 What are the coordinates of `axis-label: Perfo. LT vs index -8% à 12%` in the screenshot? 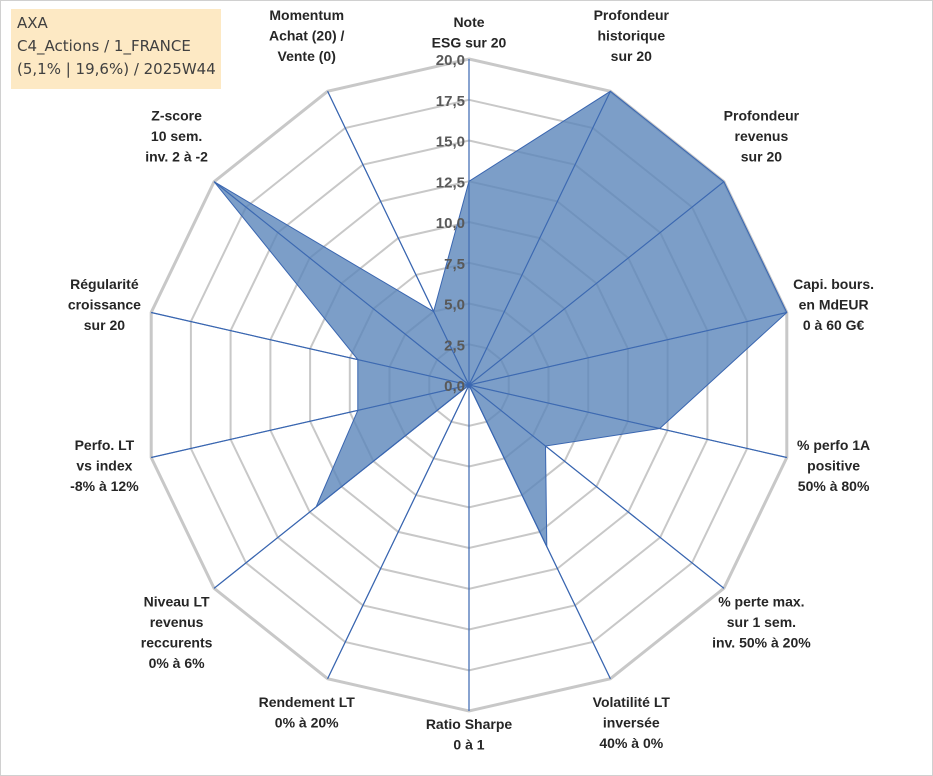 It's located at (104, 465).